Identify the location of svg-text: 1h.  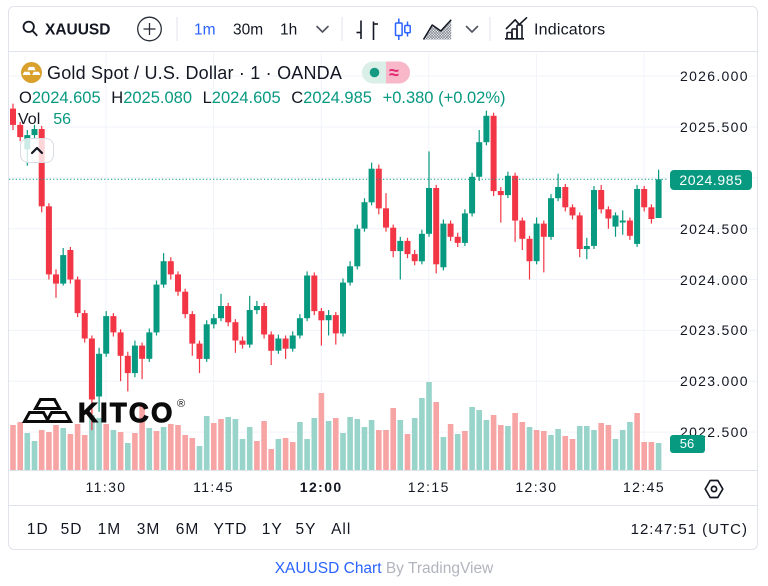
(288, 30).